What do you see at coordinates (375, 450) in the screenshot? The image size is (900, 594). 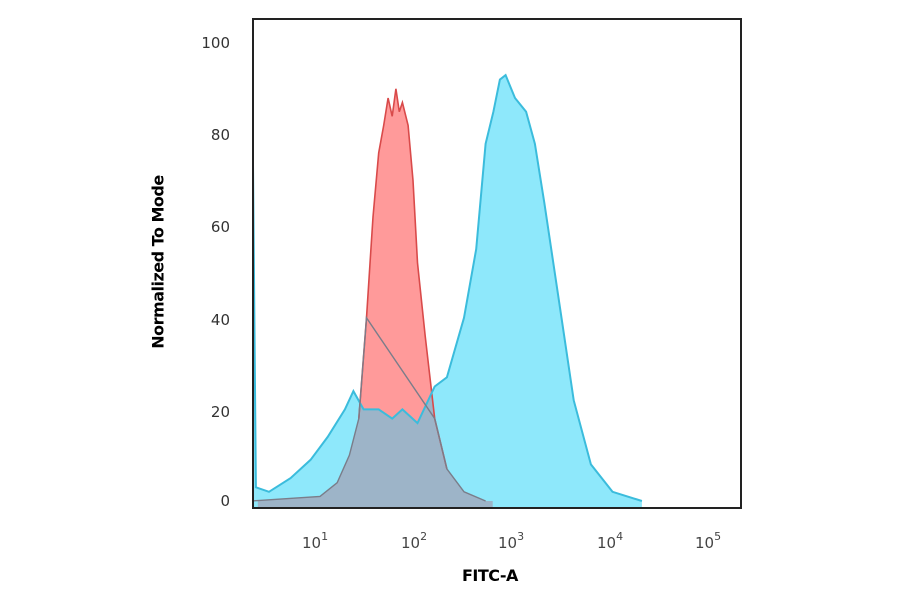 I see `overlap-region` at bounding box center [375, 450].